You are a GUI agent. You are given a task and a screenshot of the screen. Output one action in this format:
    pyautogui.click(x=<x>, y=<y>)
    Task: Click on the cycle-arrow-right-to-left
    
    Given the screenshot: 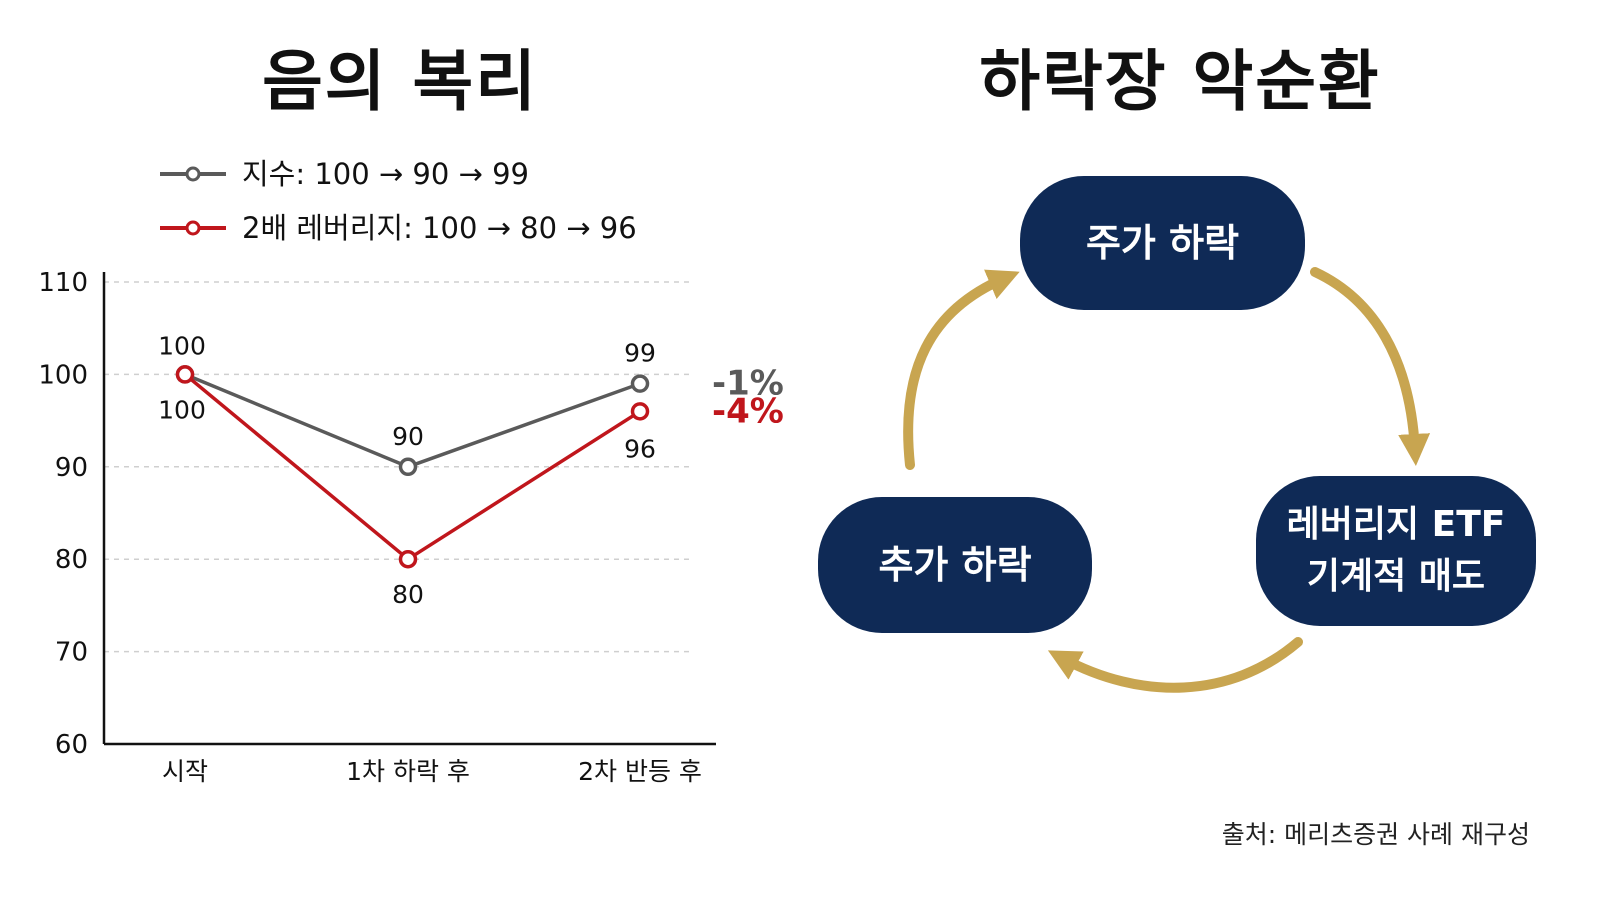 What is the action you would take?
    pyautogui.click(x=1175, y=665)
    